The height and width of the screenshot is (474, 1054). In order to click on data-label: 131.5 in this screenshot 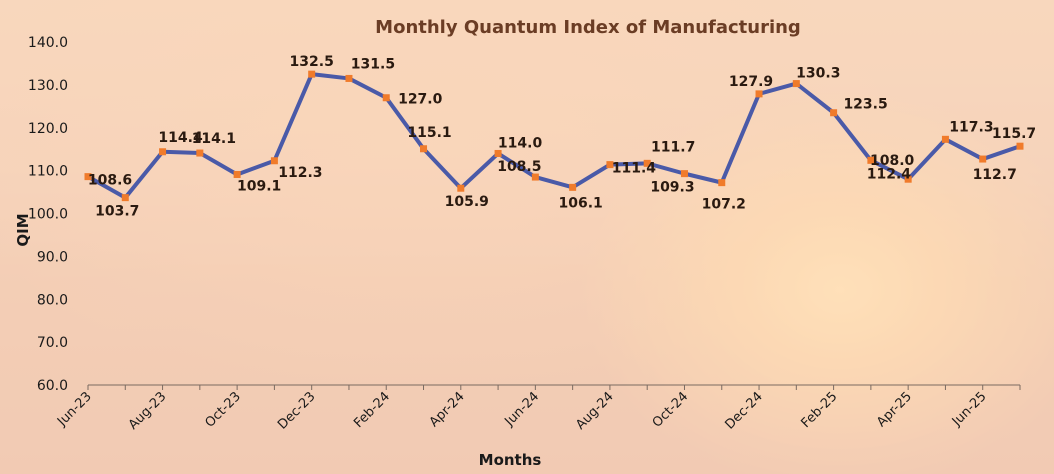, I will do `click(373, 64)`.